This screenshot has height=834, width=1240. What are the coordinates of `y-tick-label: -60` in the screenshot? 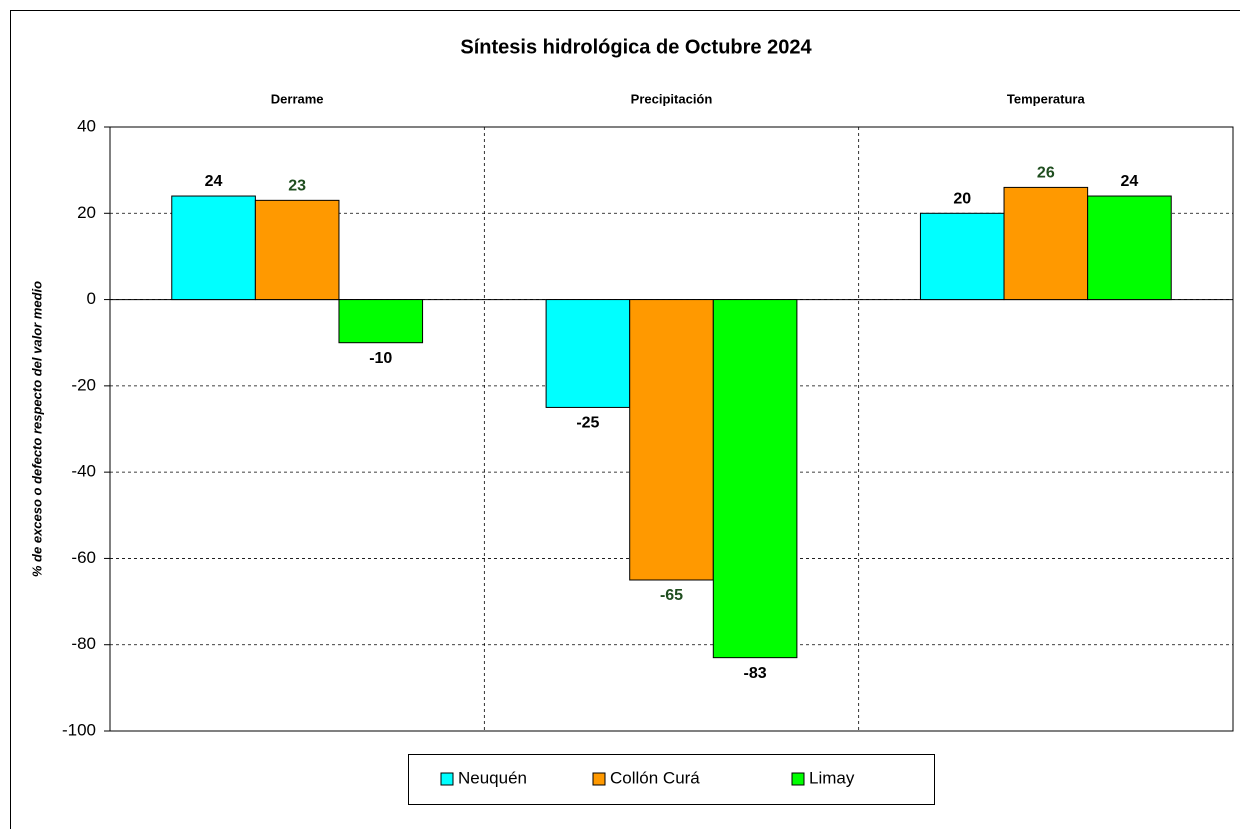 It's located at (83, 557).